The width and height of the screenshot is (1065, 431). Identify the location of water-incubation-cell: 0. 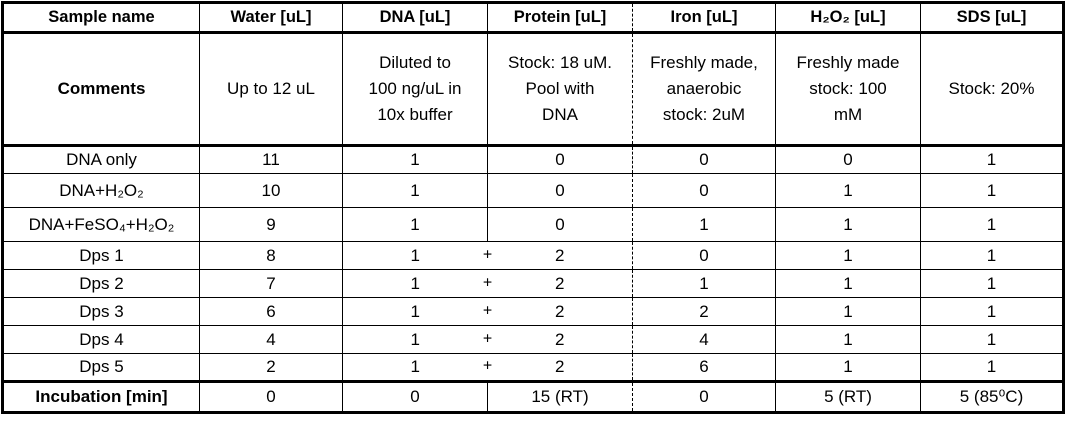
(271, 396).